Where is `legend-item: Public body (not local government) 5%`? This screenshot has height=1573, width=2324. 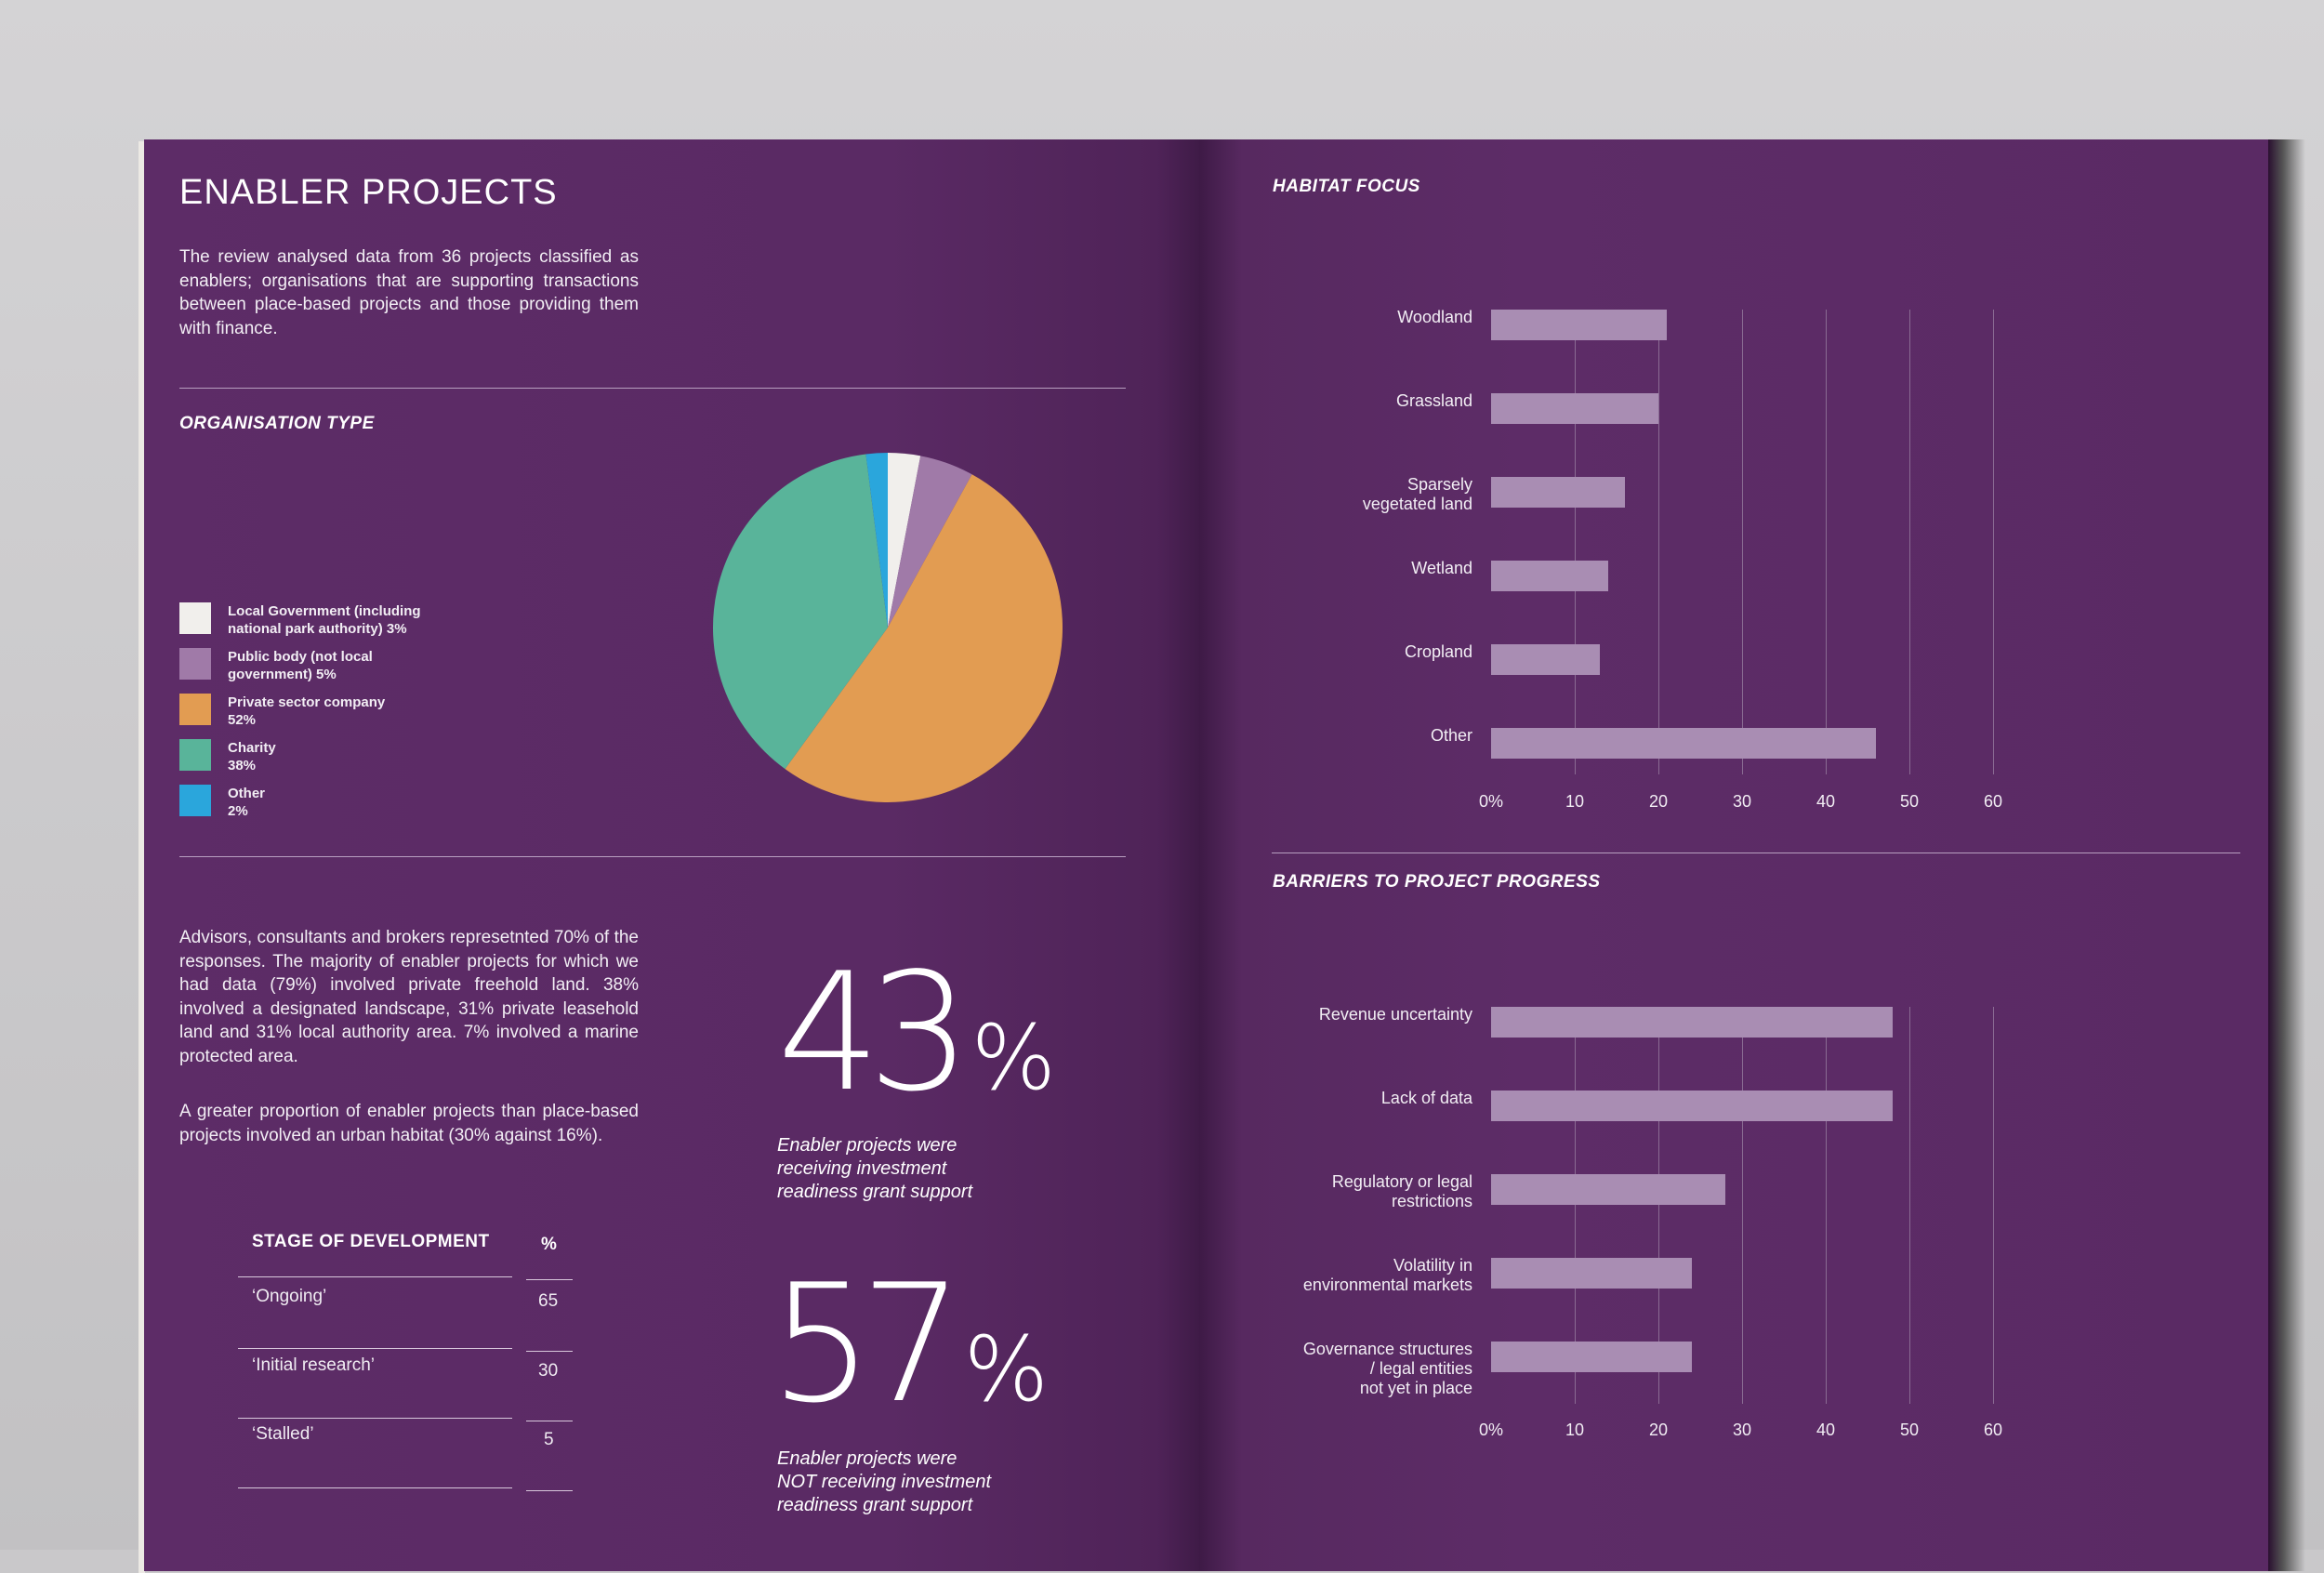
legend-item: Public body (not local government) 5% is located at coordinates (324, 666).